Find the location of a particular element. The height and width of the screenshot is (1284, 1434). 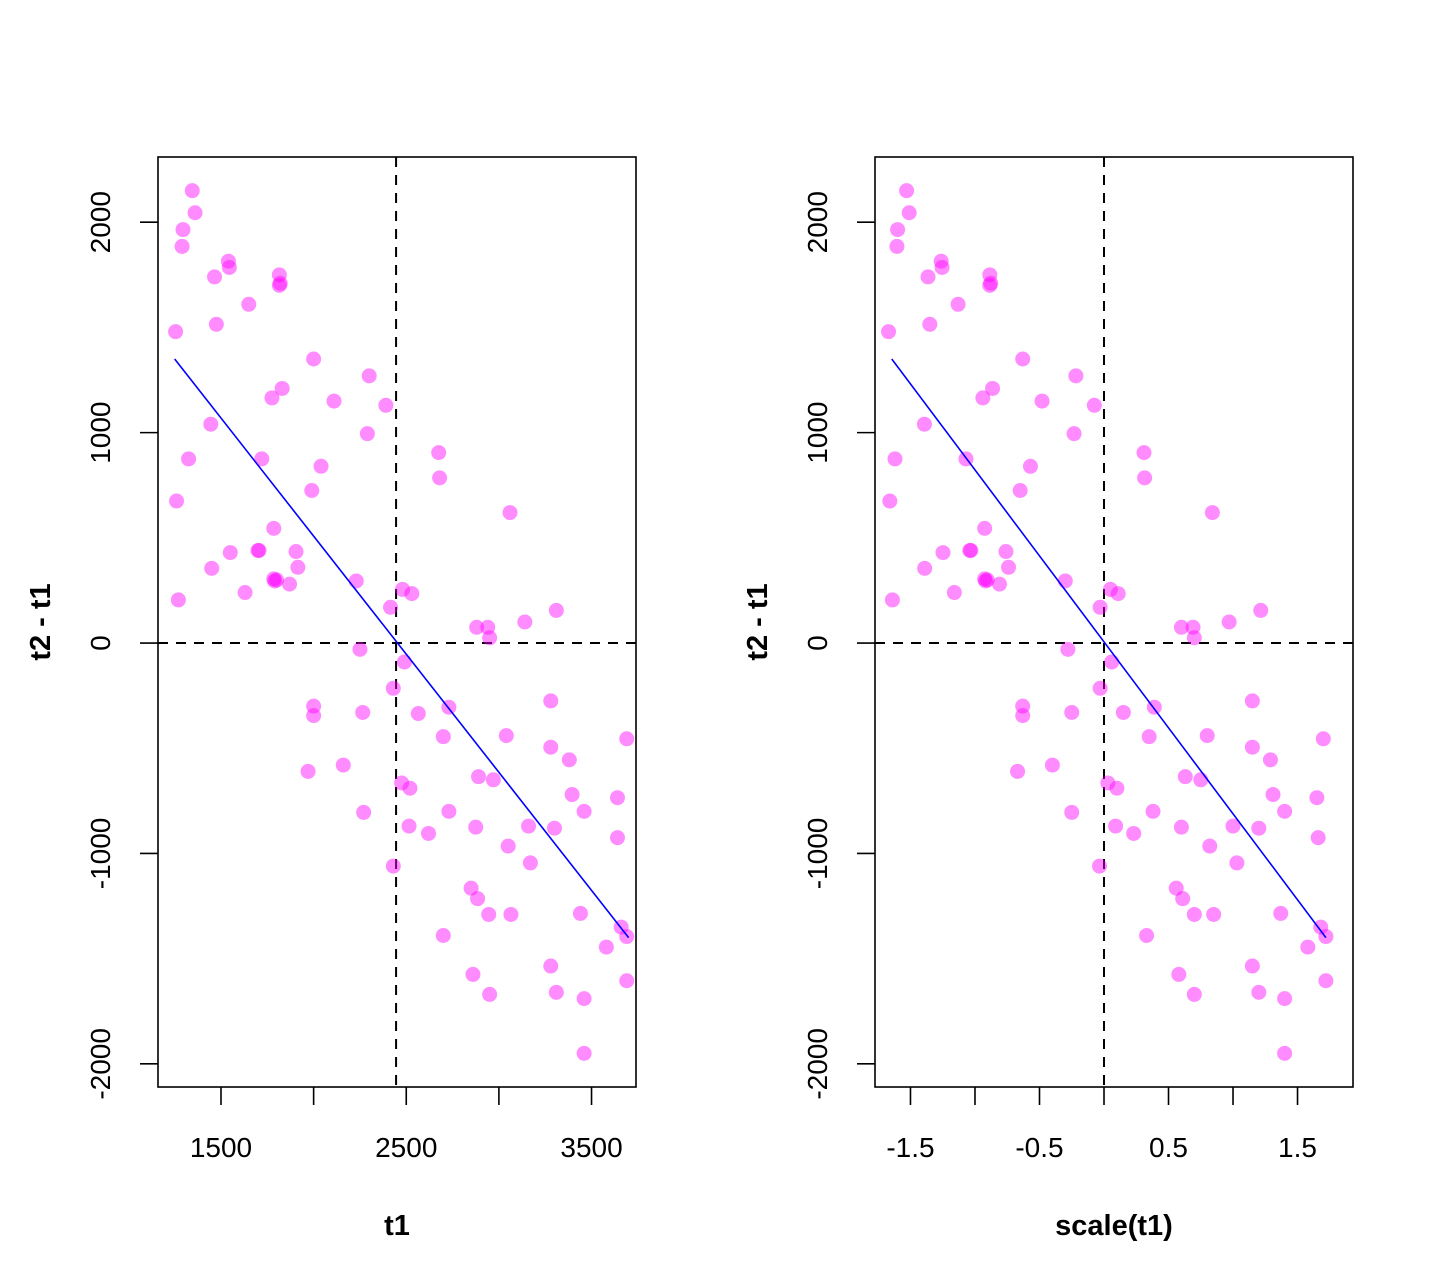

x-tick-label: 0.5 is located at coordinates (1168, 1147).